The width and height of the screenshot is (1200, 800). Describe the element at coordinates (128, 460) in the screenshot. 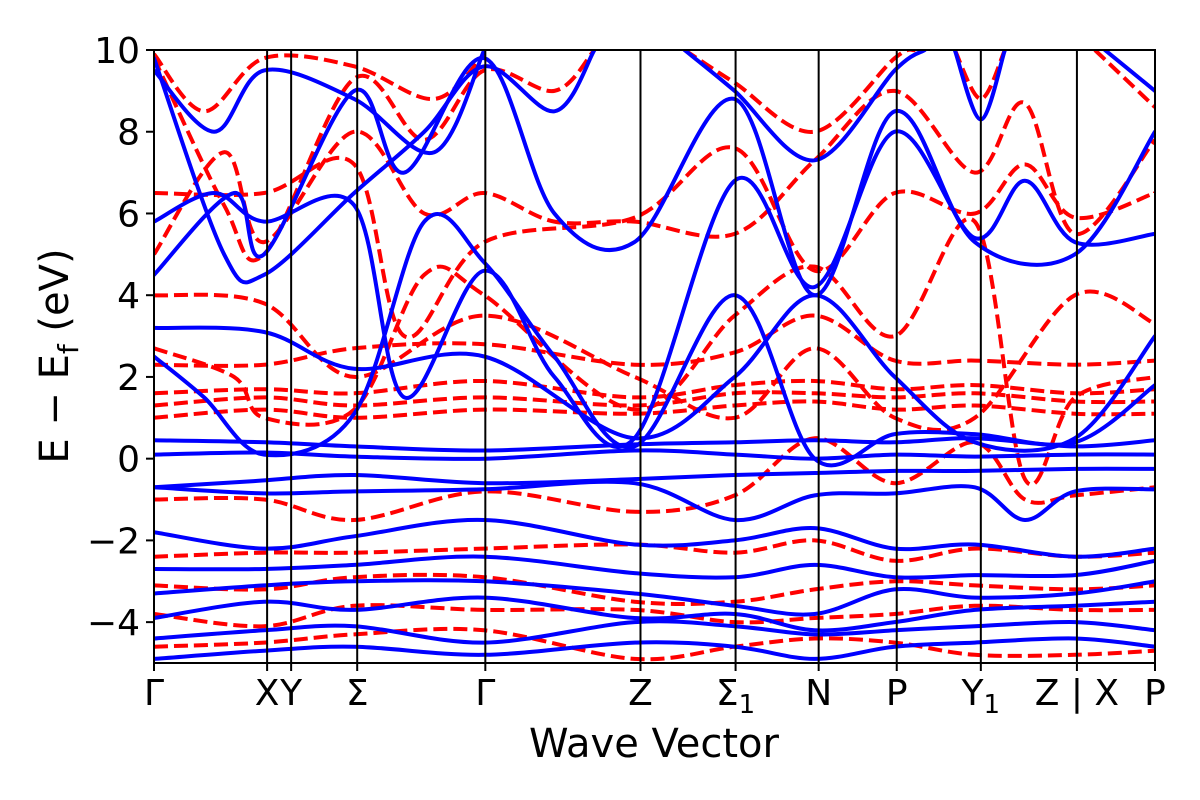

I see `y-tick-label: 0` at that location.